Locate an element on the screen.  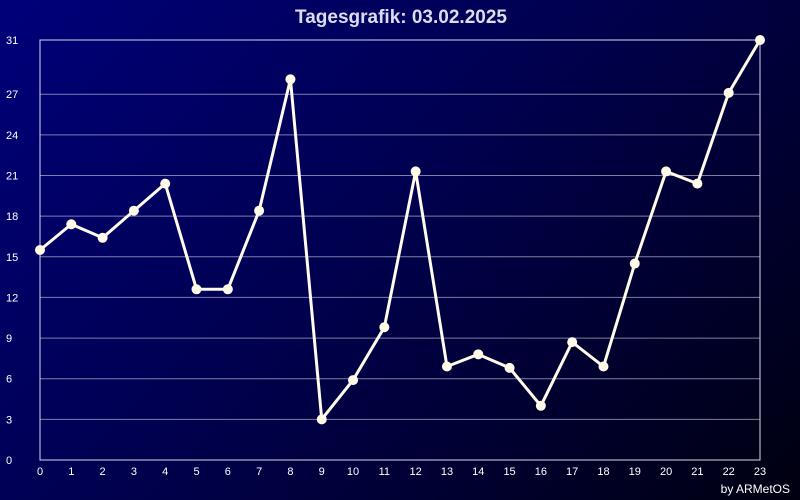
x-tick-label: 17 is located at coordinates (572, 472).